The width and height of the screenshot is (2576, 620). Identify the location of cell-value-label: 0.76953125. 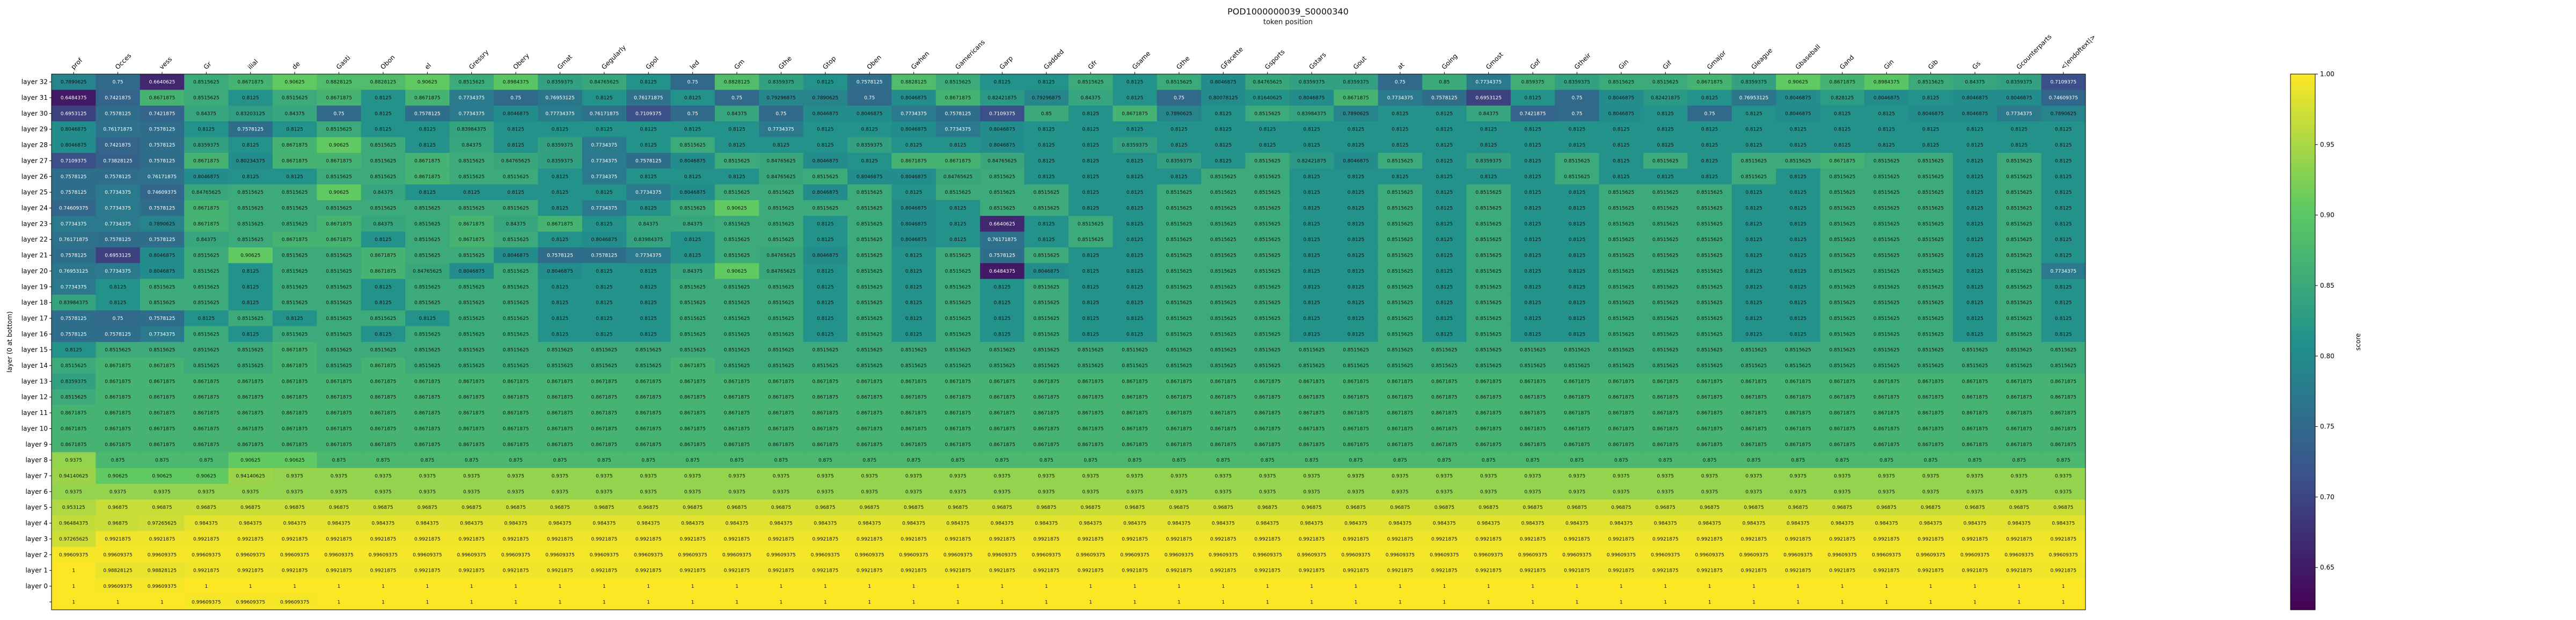
(559, 99).